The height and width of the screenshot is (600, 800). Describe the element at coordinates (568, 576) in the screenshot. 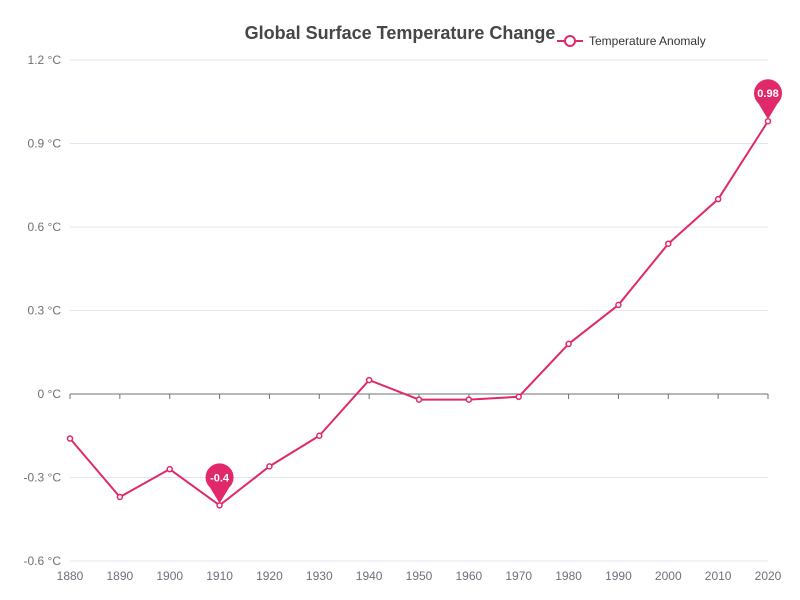

I see `x-tick-label: 1980` at that location.